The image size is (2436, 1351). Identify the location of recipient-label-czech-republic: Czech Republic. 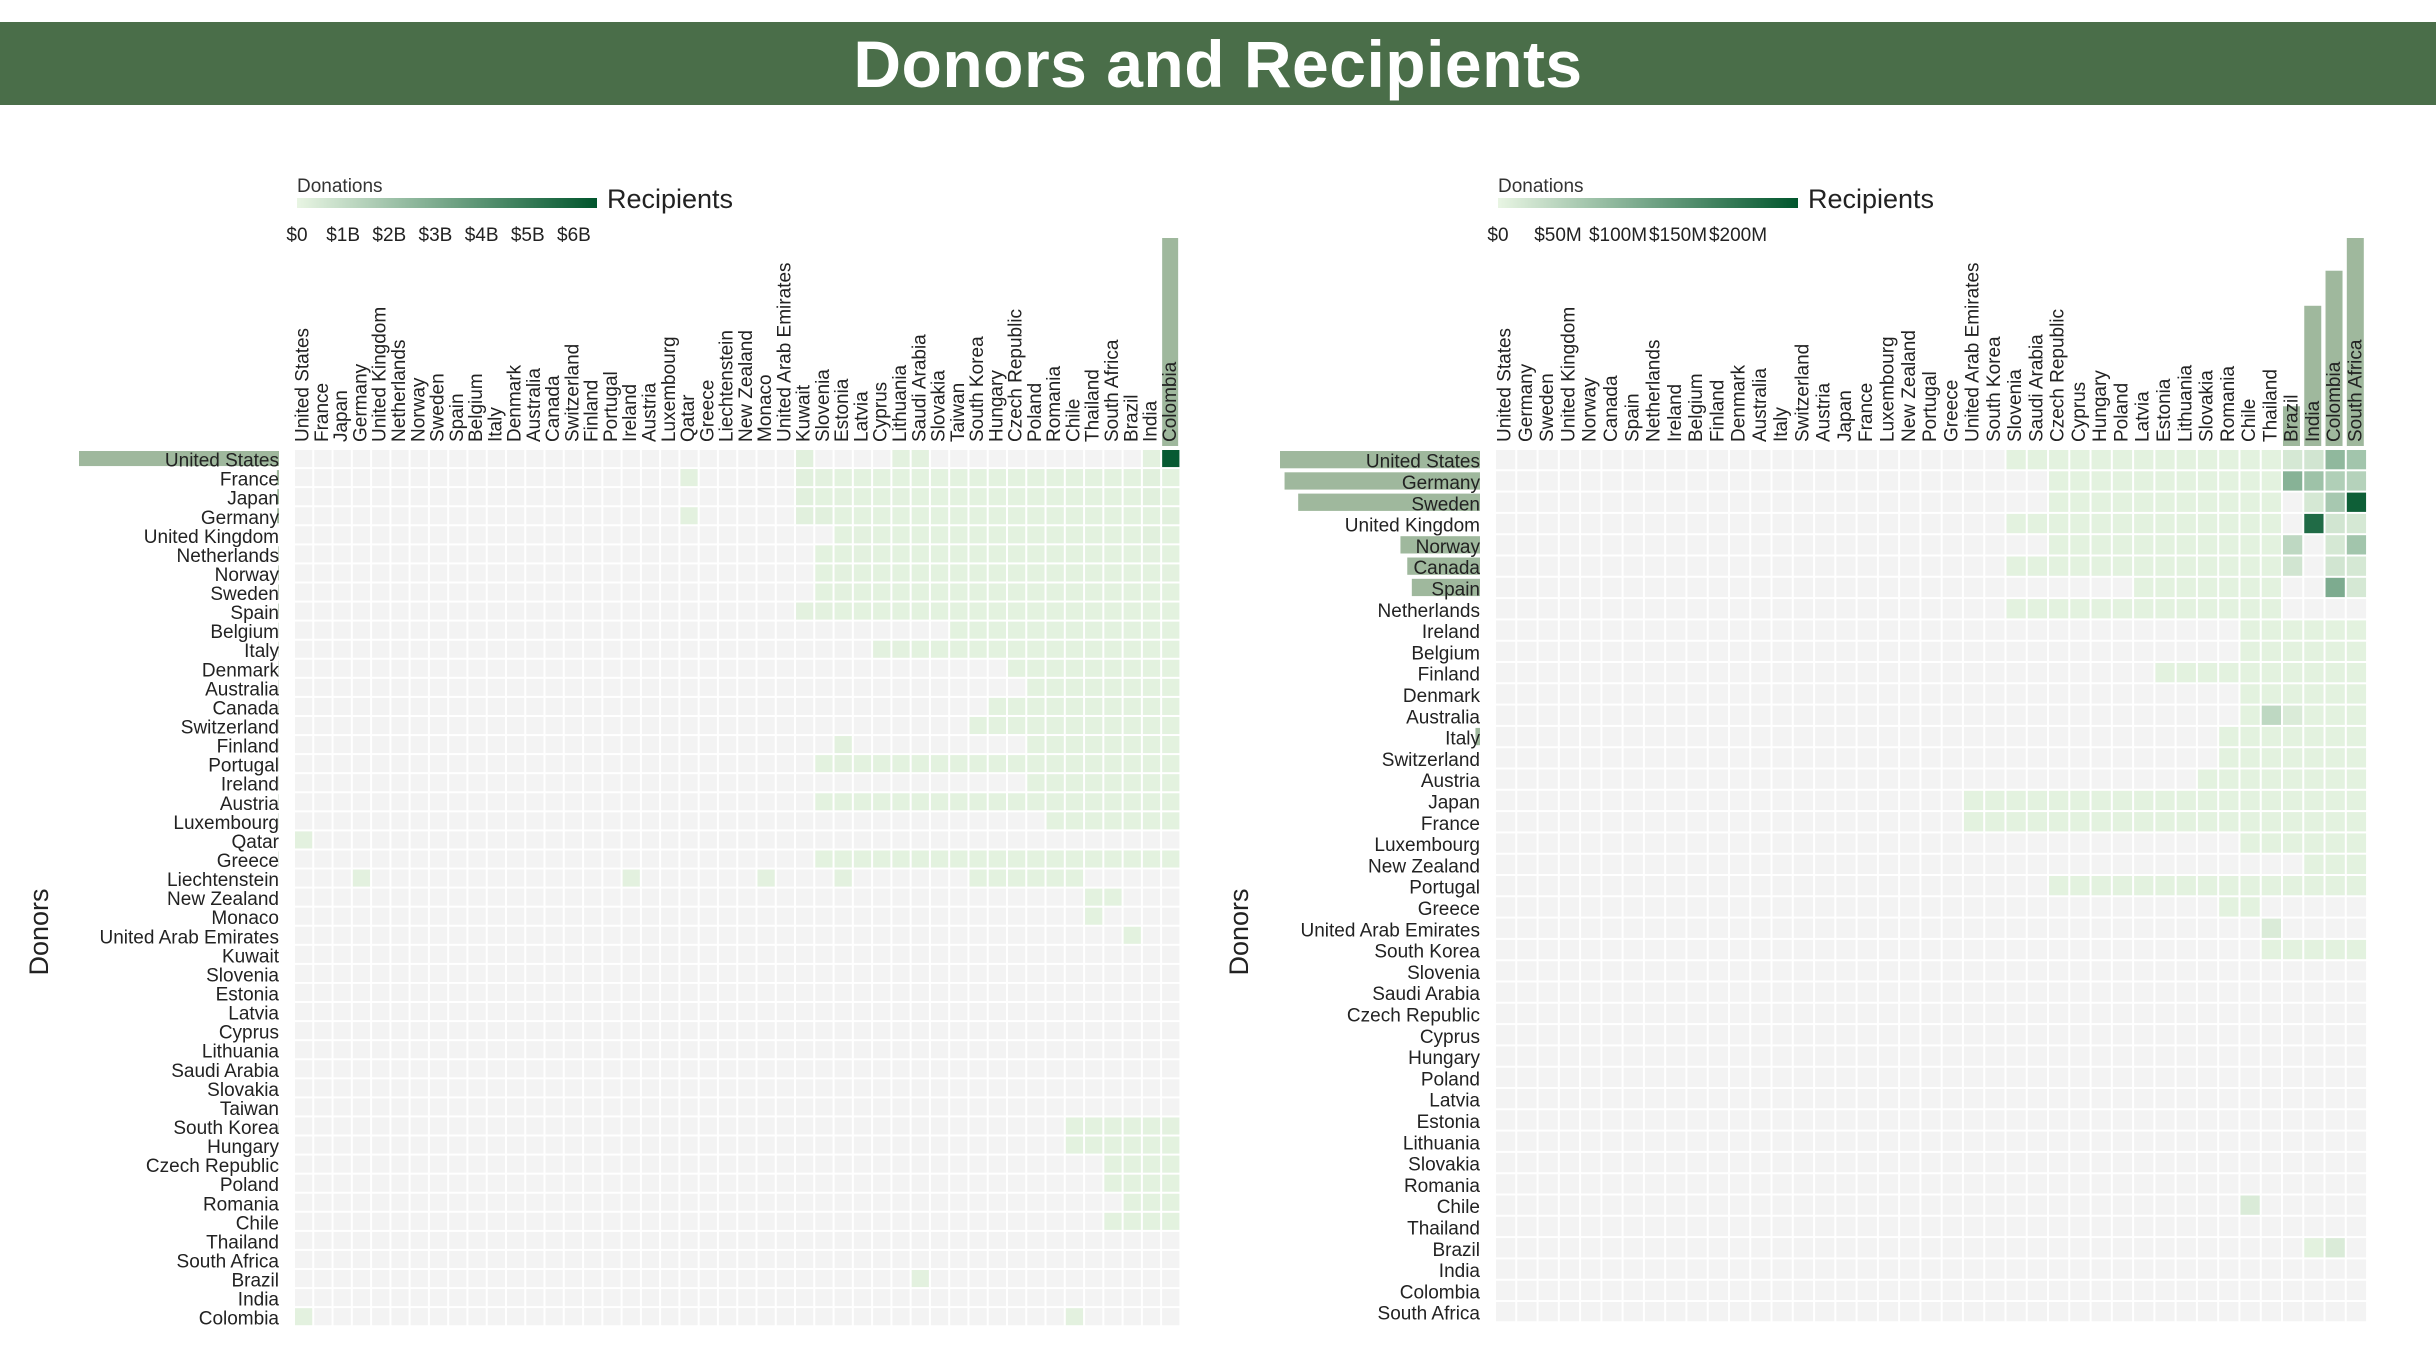
(1016, 375).